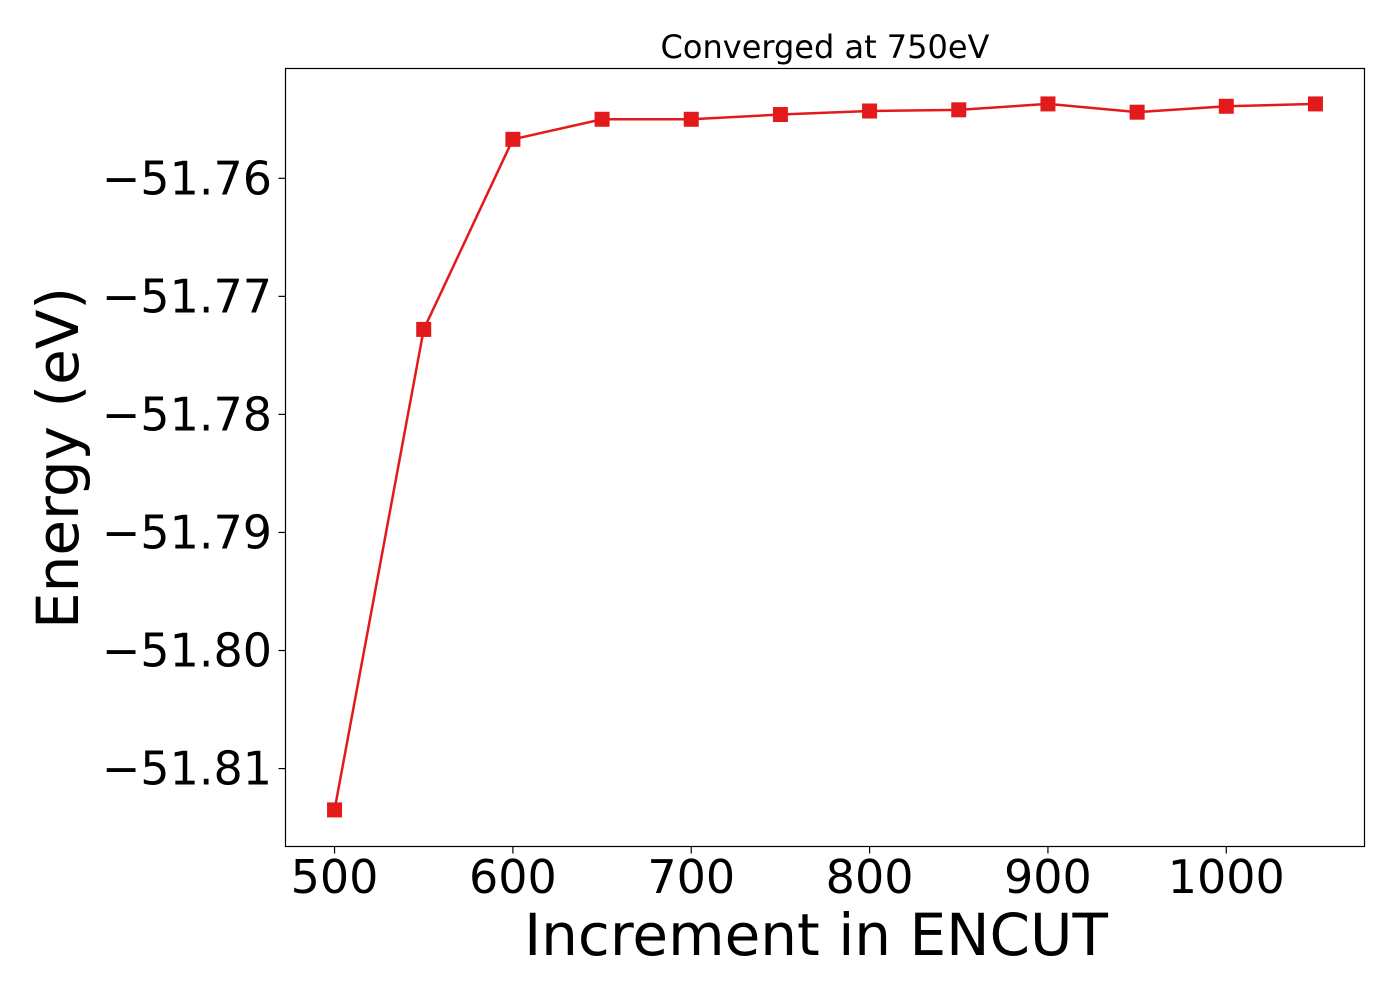  Describe the element at coordinates (194, 473) in the screenshot. I see `y-axis-ticks: −51.81 −51.80 −51.79 −51.78 −51.77 −51.76` at that location.